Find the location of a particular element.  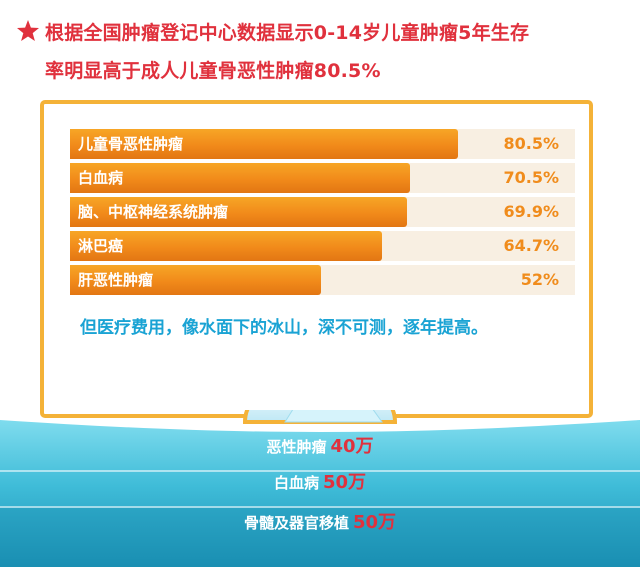

caption: 但医疗费用，像水面下的冰山，深不可测，逐年提高。 is located at coordinates (284, 328).